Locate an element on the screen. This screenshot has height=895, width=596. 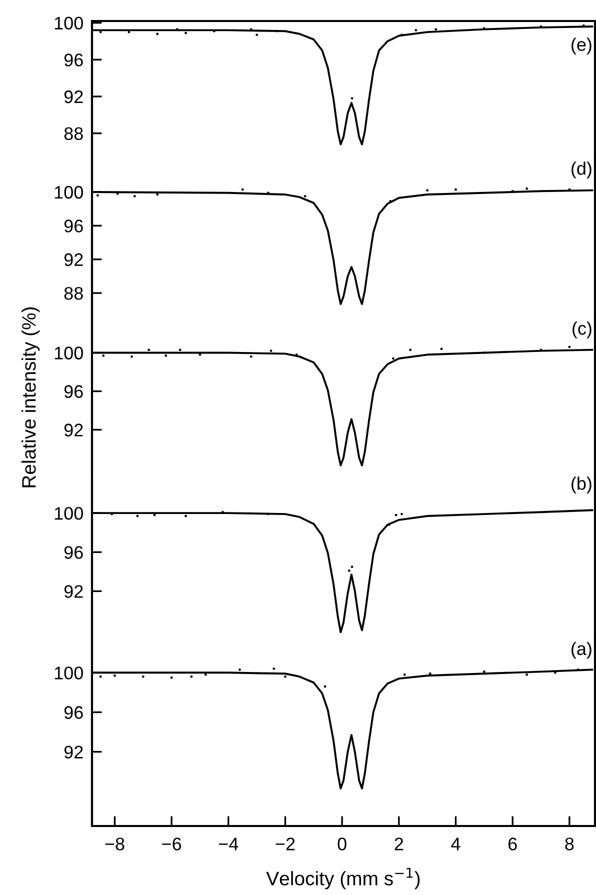
x-tick-label: 8 is located at coordinates (569, 844).